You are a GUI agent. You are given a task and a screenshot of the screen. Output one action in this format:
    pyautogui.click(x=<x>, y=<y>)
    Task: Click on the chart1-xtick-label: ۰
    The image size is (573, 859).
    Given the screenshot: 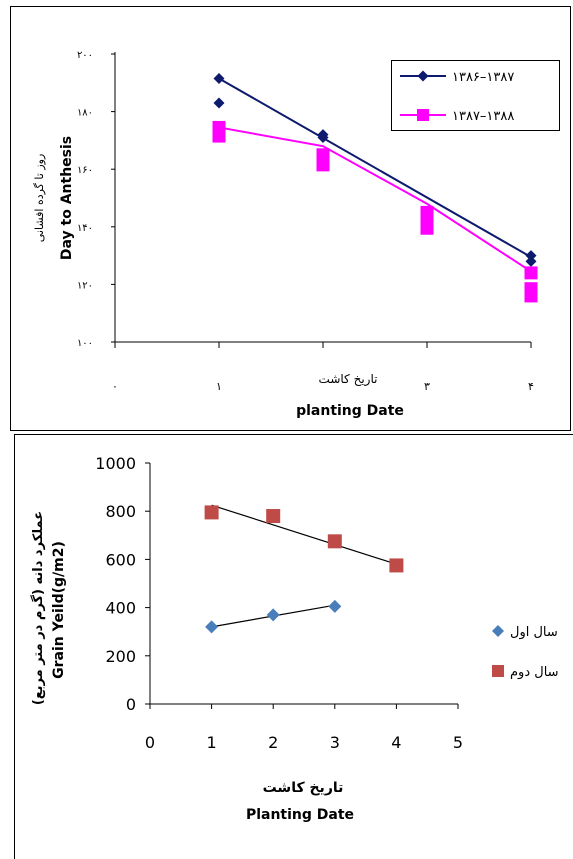 What is the action you would take?
    pyautogui.click(x=115, y=386)
    